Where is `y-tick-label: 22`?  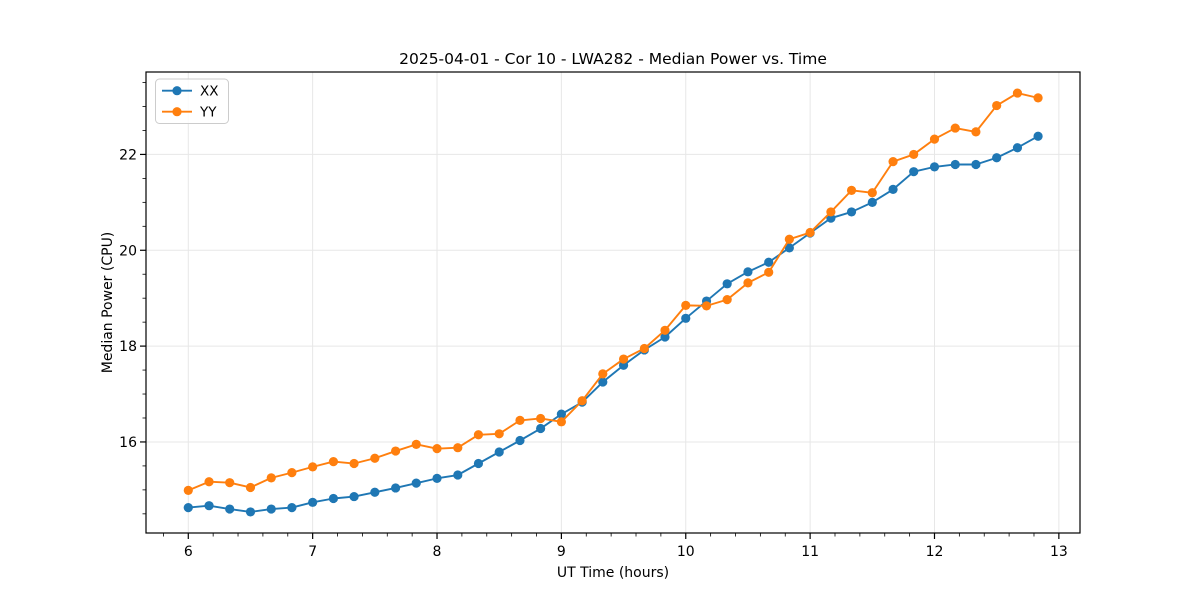 y-tick-label: 22 is located at coordinates (128, 155).